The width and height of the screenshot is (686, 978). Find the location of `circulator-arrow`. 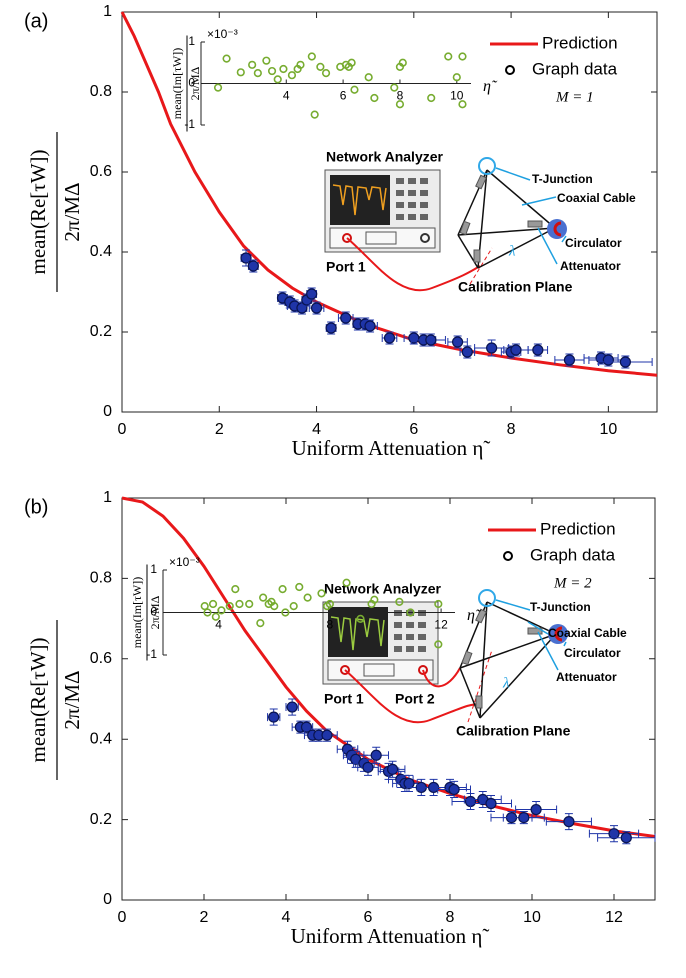

circulator-arrow is located at coordinates (557, 229).